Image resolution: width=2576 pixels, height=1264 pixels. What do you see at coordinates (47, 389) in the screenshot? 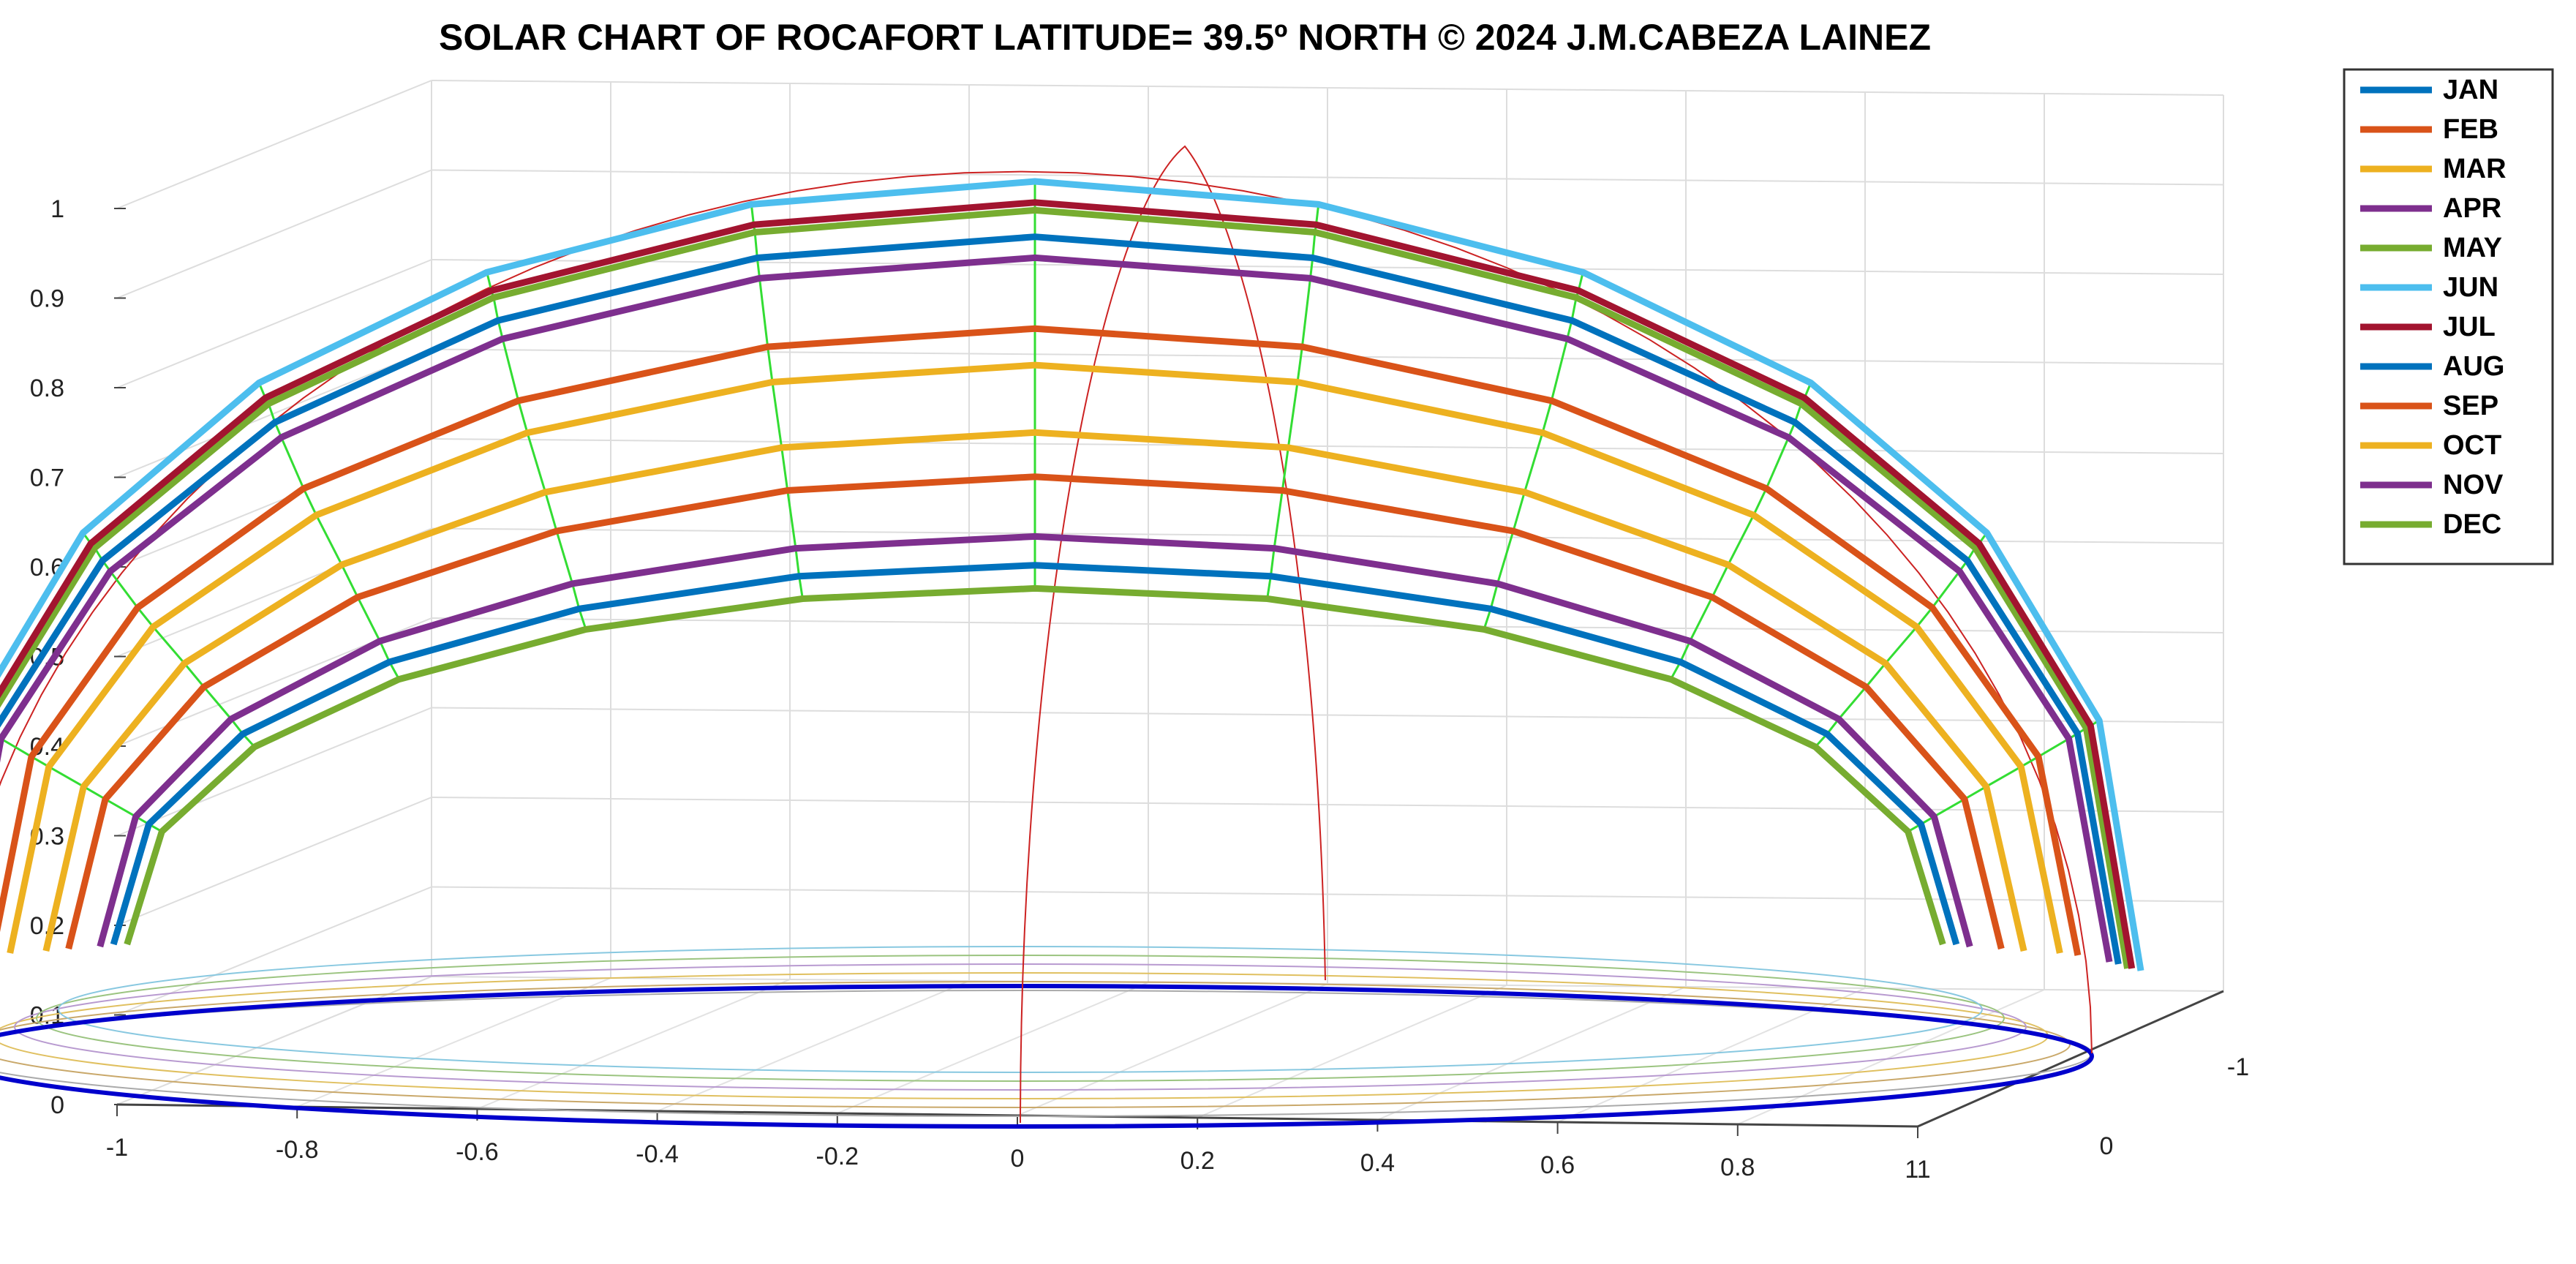
I see `z-tick-label: 0.8` at bounding box center [47, 389].